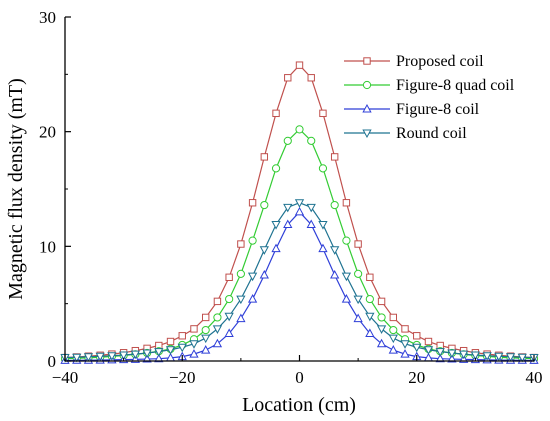 Image resolution: width=550 pixels, height=421 pixels. What do you see at coordinates (455, 85) in the screenshot?
I see `legend-label: Figure-8 quad coil` at bounding box center [455, 85].